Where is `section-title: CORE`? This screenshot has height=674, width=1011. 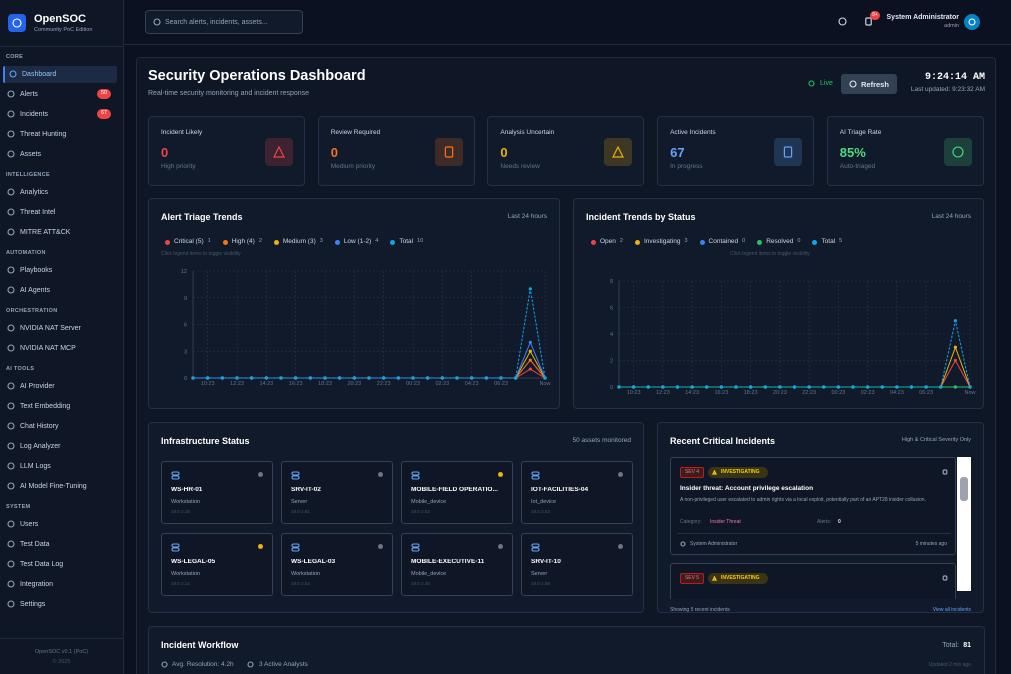 section-title: CORE is located at coordinates (15, 57).